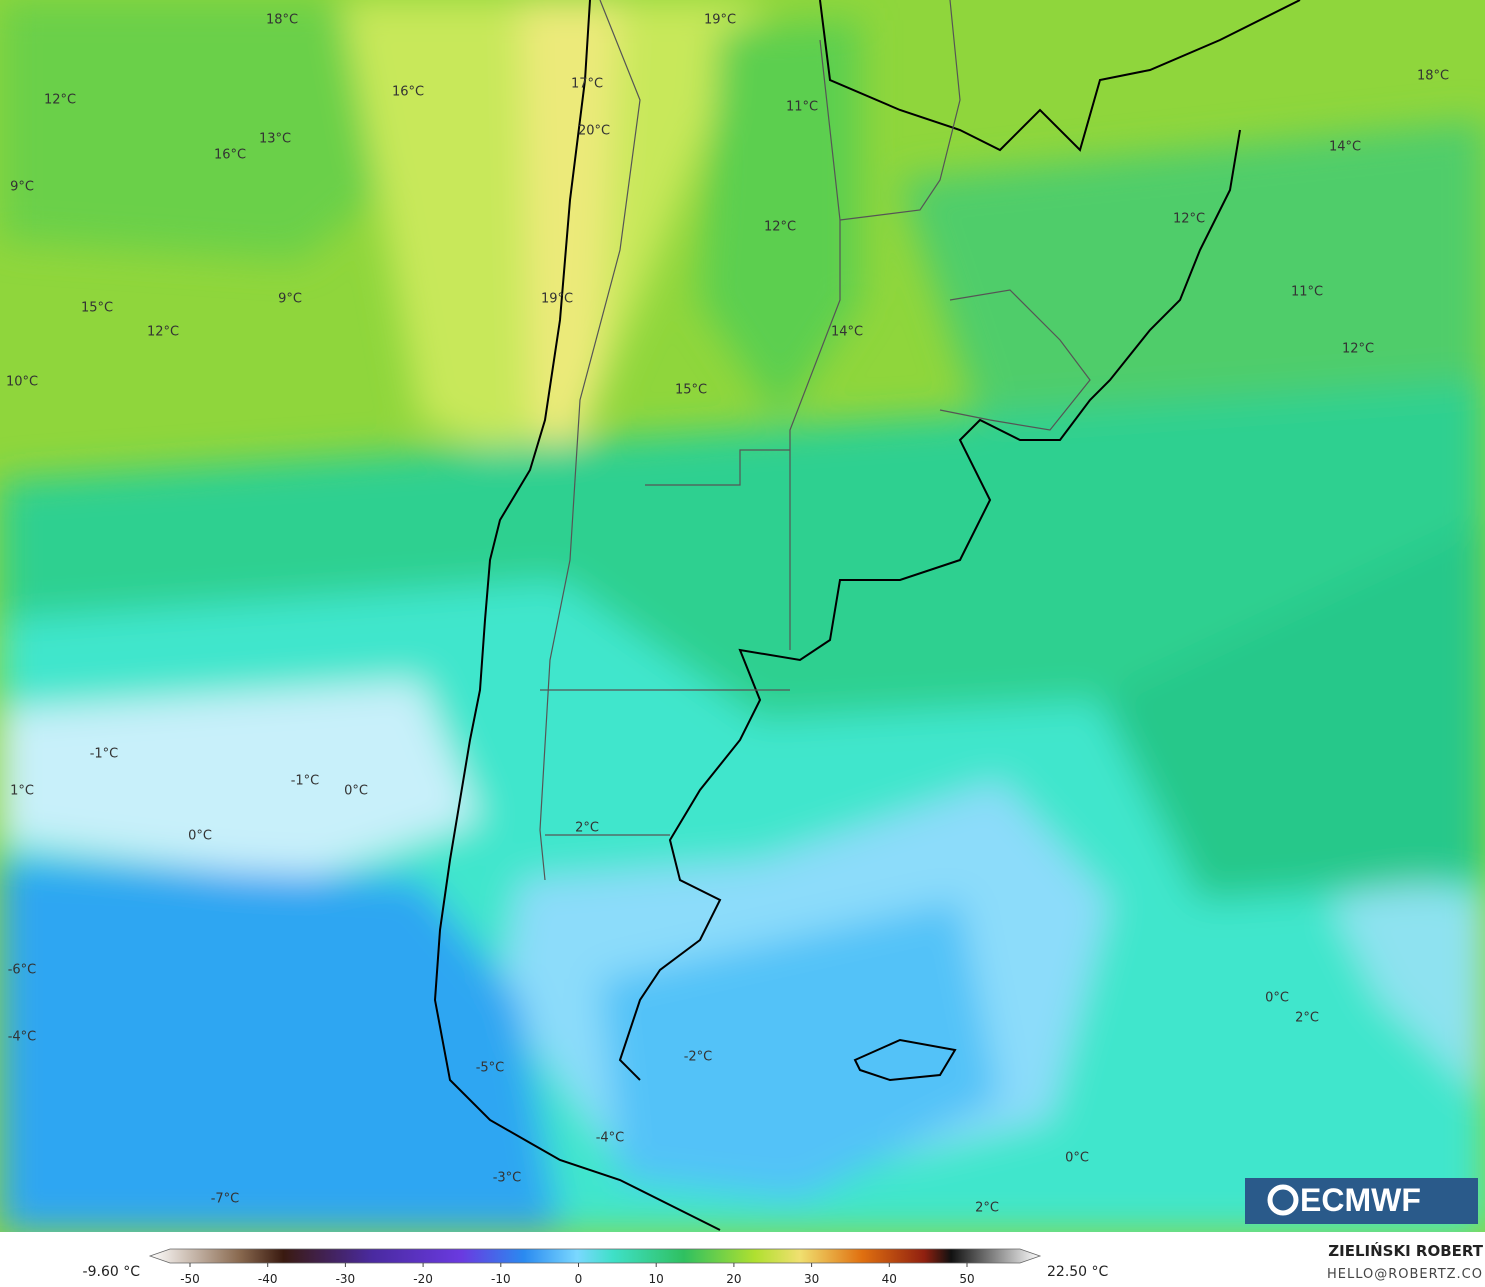 The image size is (1485, 1287). What do you see at coordinates (501, 1279) in the screenshot?
I see `colorbar-tick-label: -10` at bounding box center [501, 1279].